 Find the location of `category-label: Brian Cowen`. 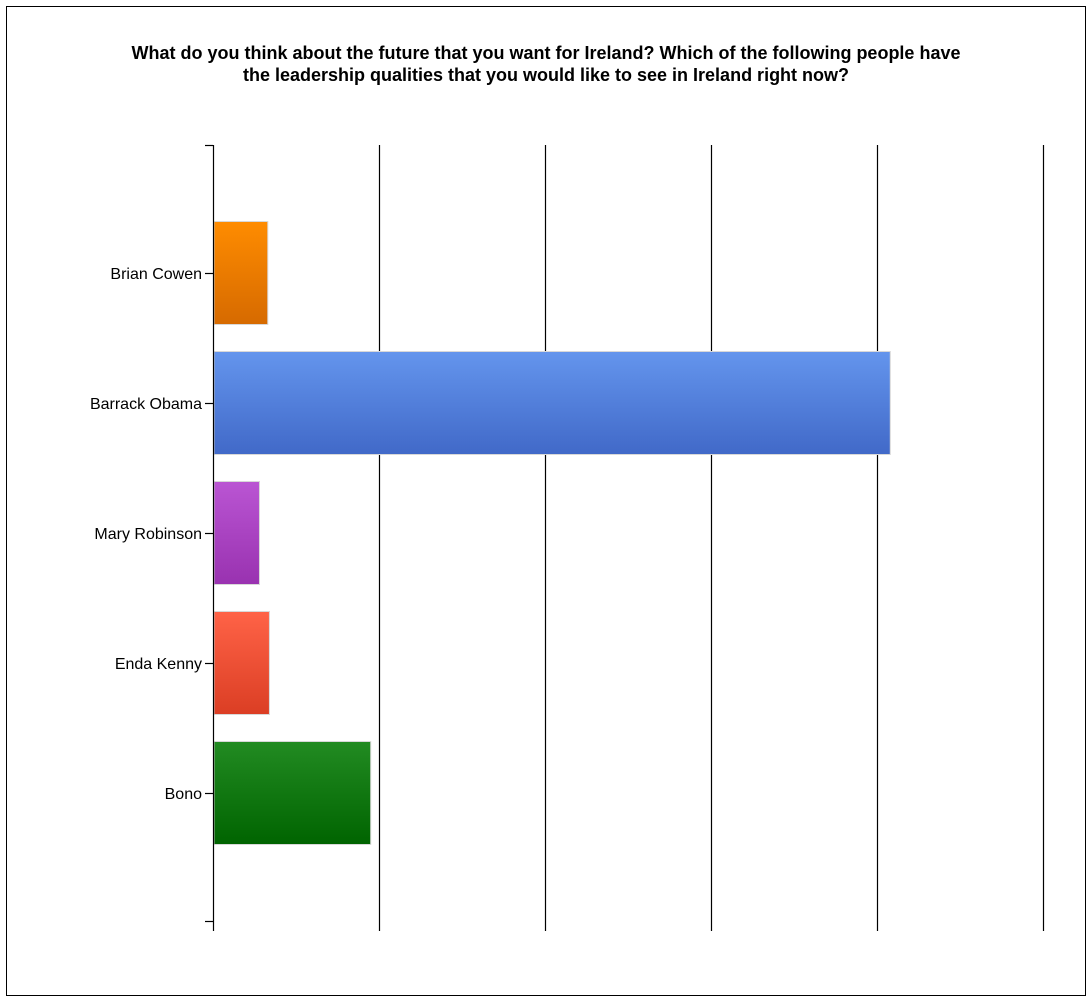

category-label: Brian Cowen is located at coordinates (156, 274).